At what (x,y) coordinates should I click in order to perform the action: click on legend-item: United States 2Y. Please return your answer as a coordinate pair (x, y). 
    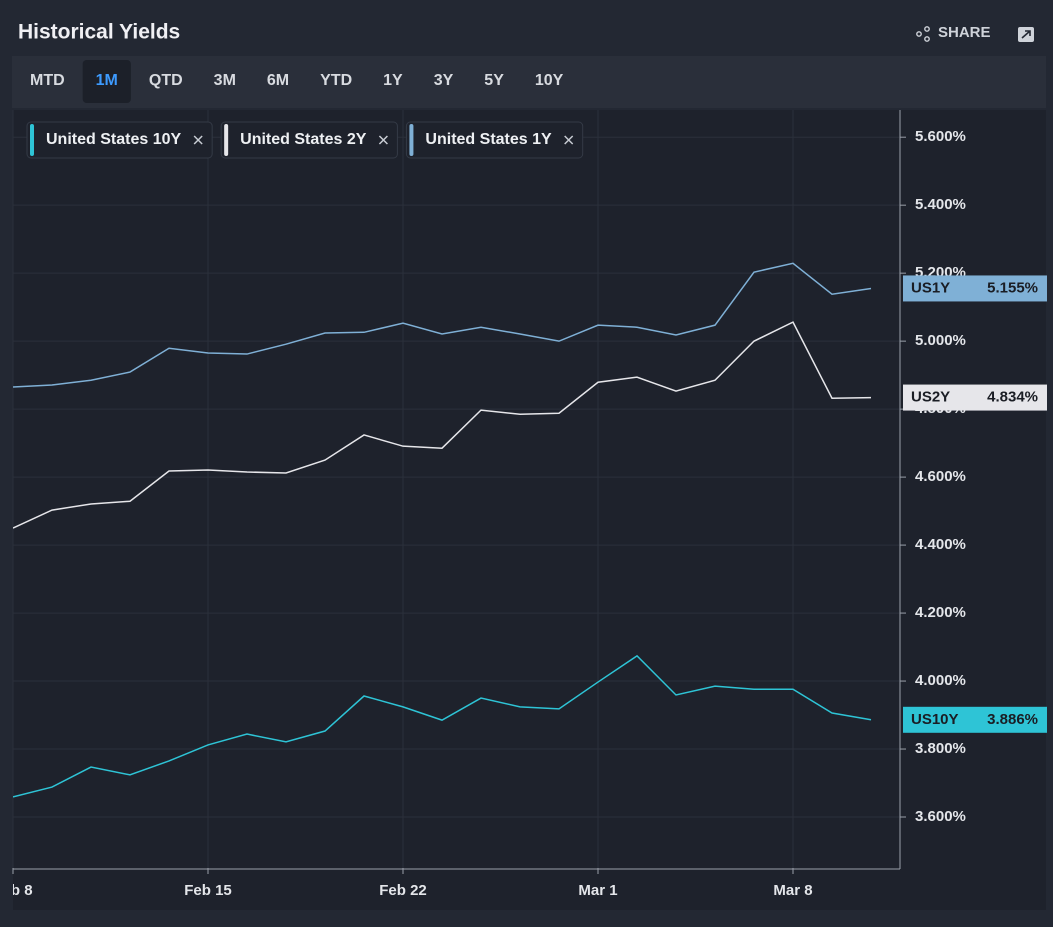
    Looking at the image, I should click on (309, 140).